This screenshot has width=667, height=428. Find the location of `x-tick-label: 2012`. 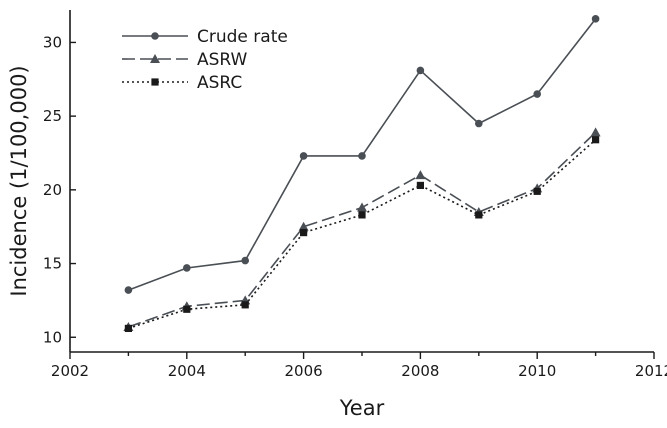

x-tick-label: 2012 is located at coordinates (651, 371).